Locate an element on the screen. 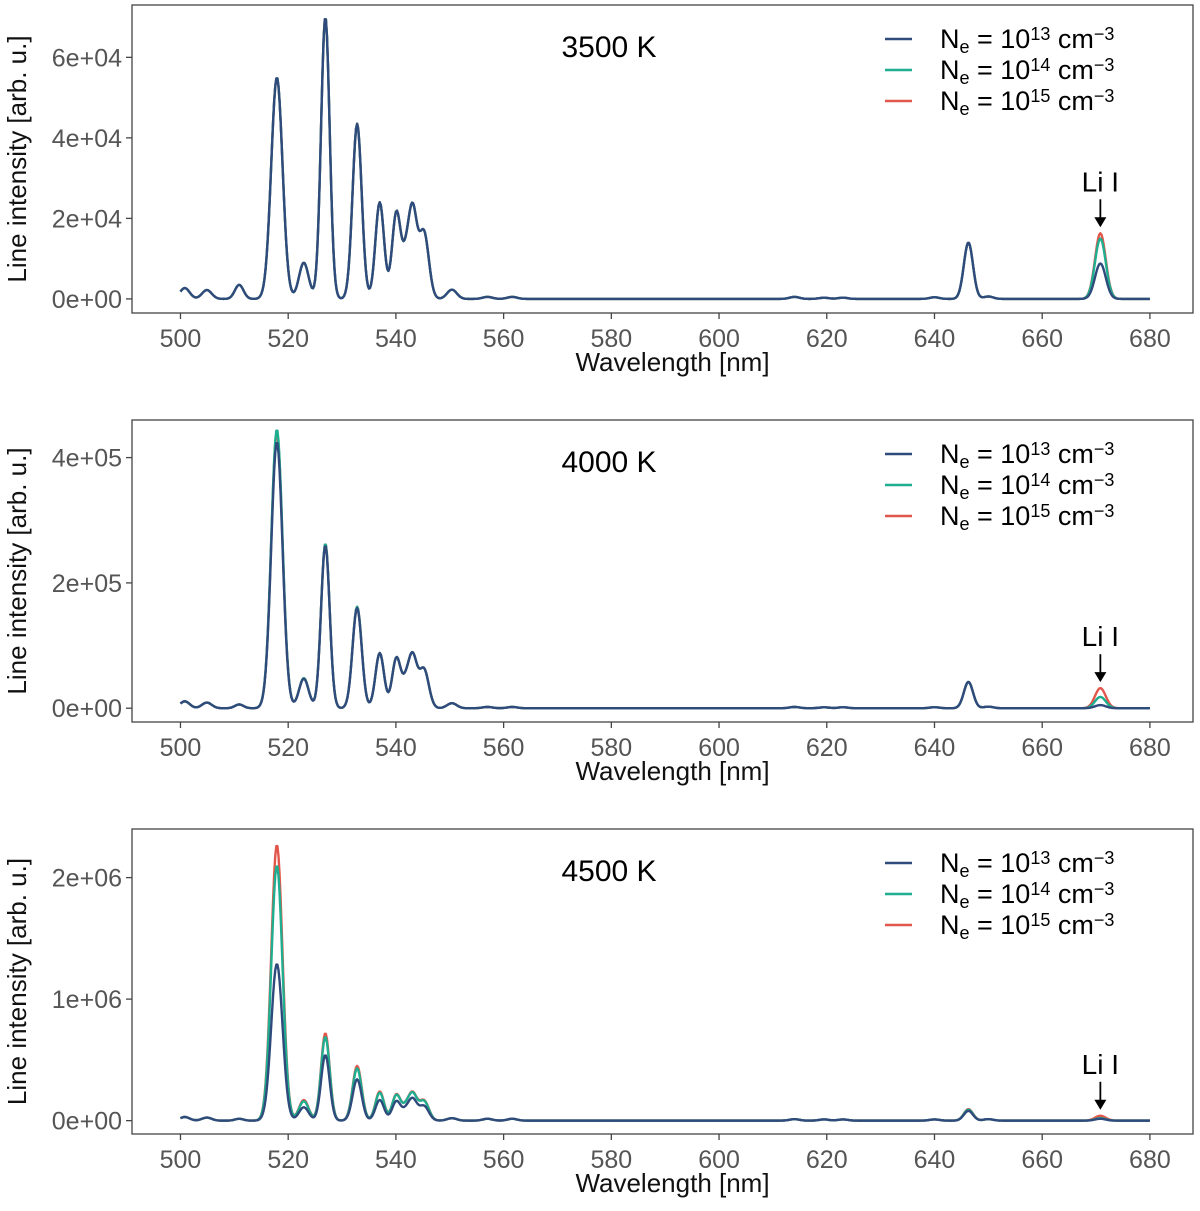 The width and height of the screenshot is (1200, 1211). y-tick-label: 2e+04 is located at coordinates (87, 219).